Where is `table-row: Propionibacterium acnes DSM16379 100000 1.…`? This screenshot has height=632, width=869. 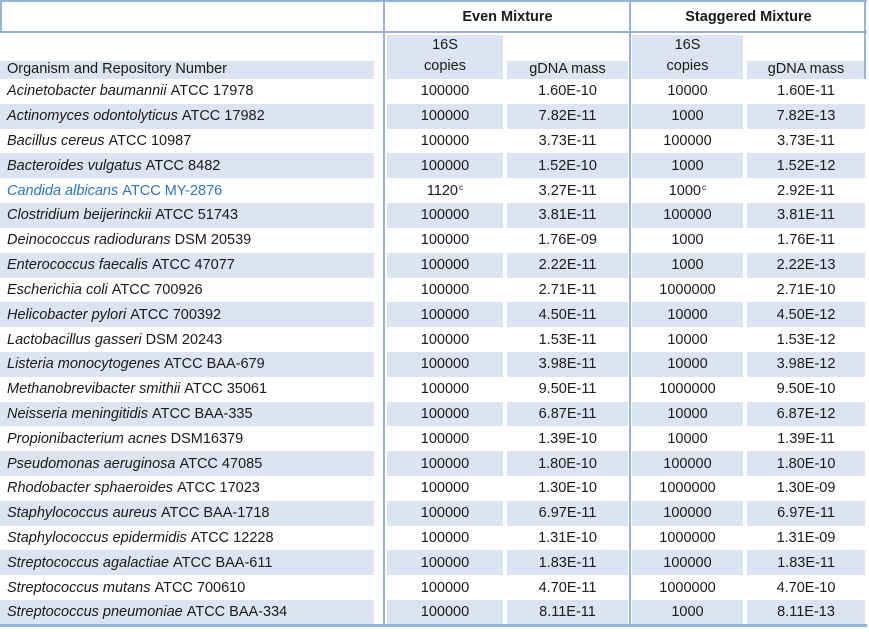 table-row: Propionibacterium acnes DSM16379 100000 1.… is located at coordinates (434, 438).